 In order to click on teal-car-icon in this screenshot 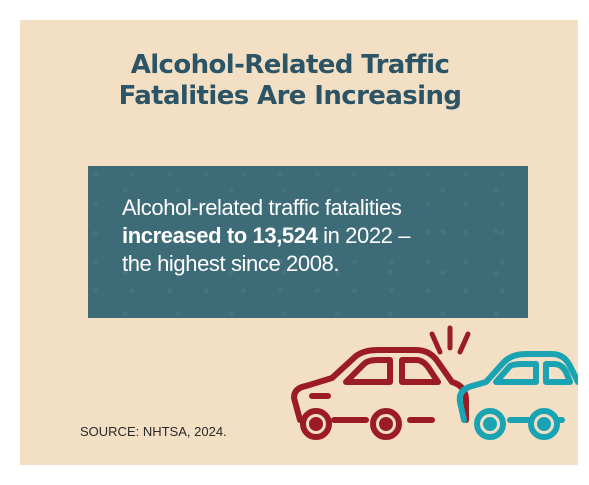, I will do `click(517, 395)`.